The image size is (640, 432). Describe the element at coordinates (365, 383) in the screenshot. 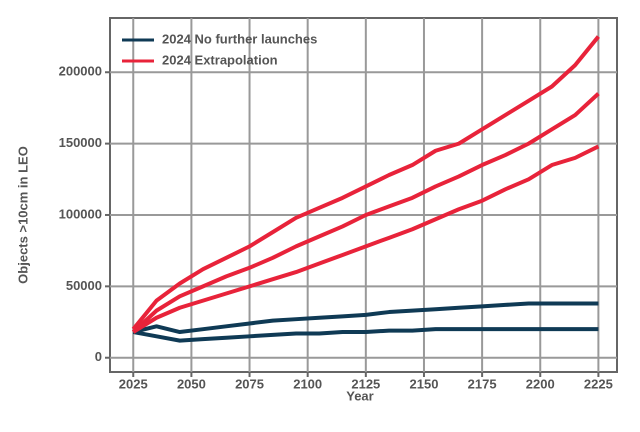

I see `x-tick-label: 2125` at that location.